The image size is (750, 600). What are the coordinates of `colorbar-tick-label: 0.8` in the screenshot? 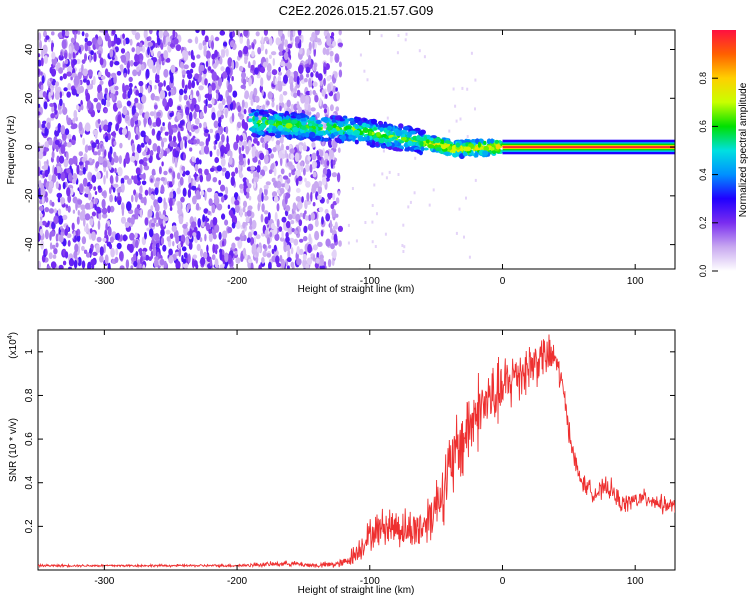 It's located at (703, 78).